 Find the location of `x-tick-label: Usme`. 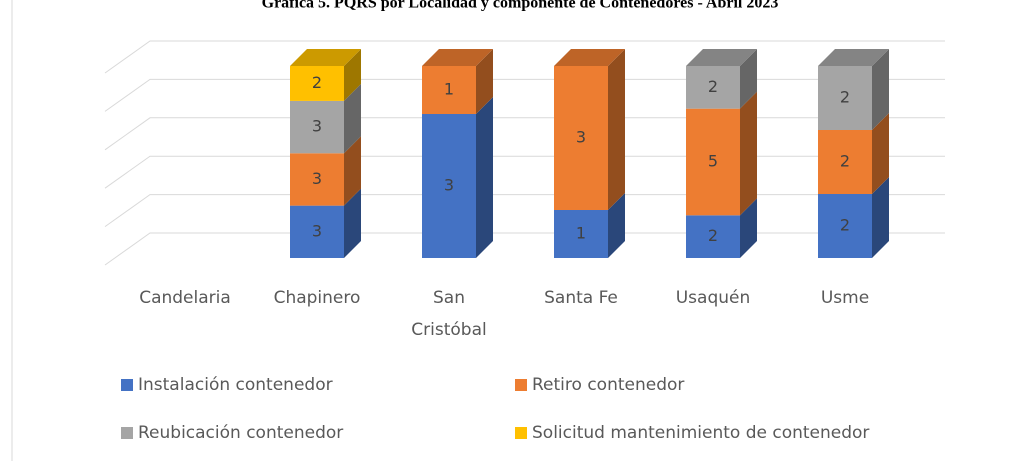

x-tick-label: Usme is located at coordinates (845, 298).